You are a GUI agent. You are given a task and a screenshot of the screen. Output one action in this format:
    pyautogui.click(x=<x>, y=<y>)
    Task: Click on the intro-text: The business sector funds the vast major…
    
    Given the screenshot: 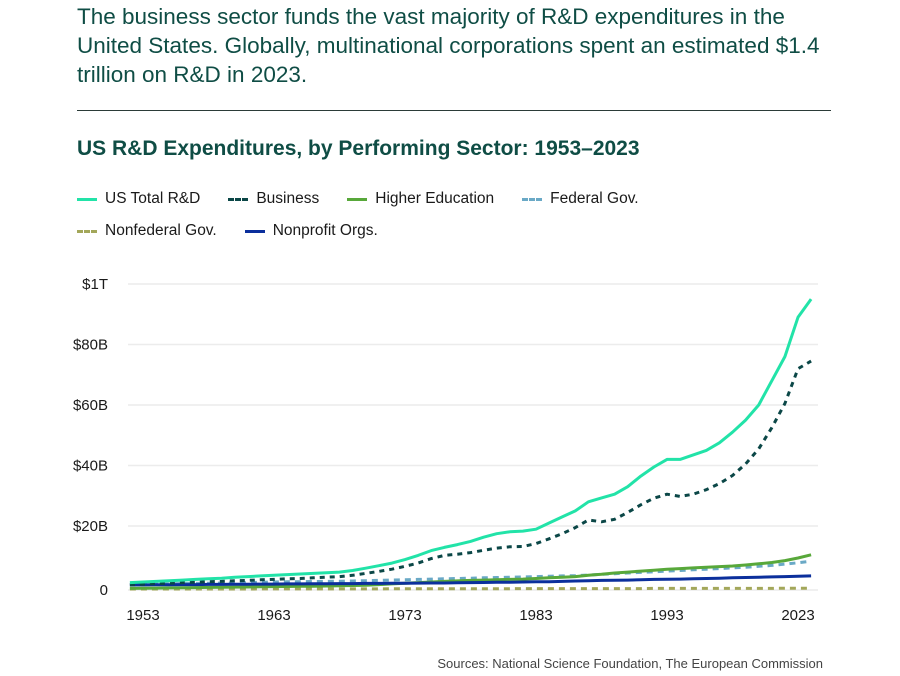 What is the action you would take?
    pyautogui.click(x=448, y=45)
    